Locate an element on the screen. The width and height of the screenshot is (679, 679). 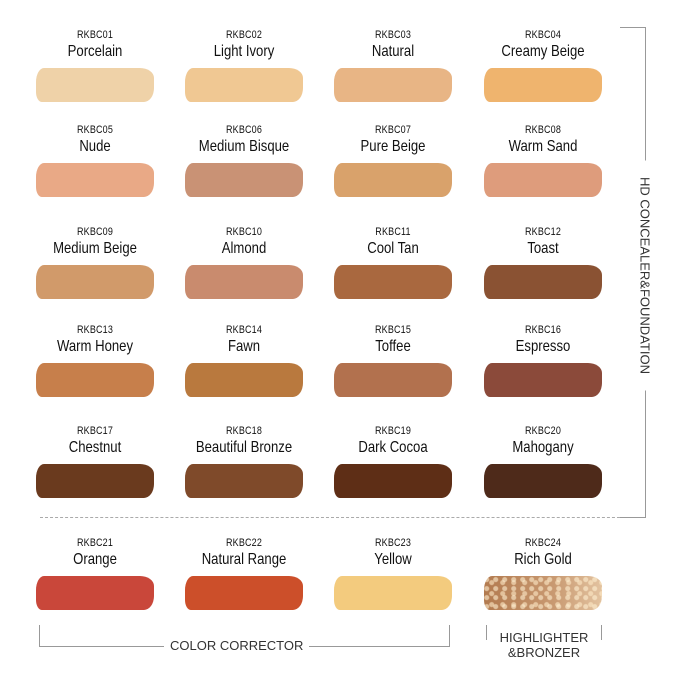
swatch-code: RKBC08 is located at coordinates (543, 130).